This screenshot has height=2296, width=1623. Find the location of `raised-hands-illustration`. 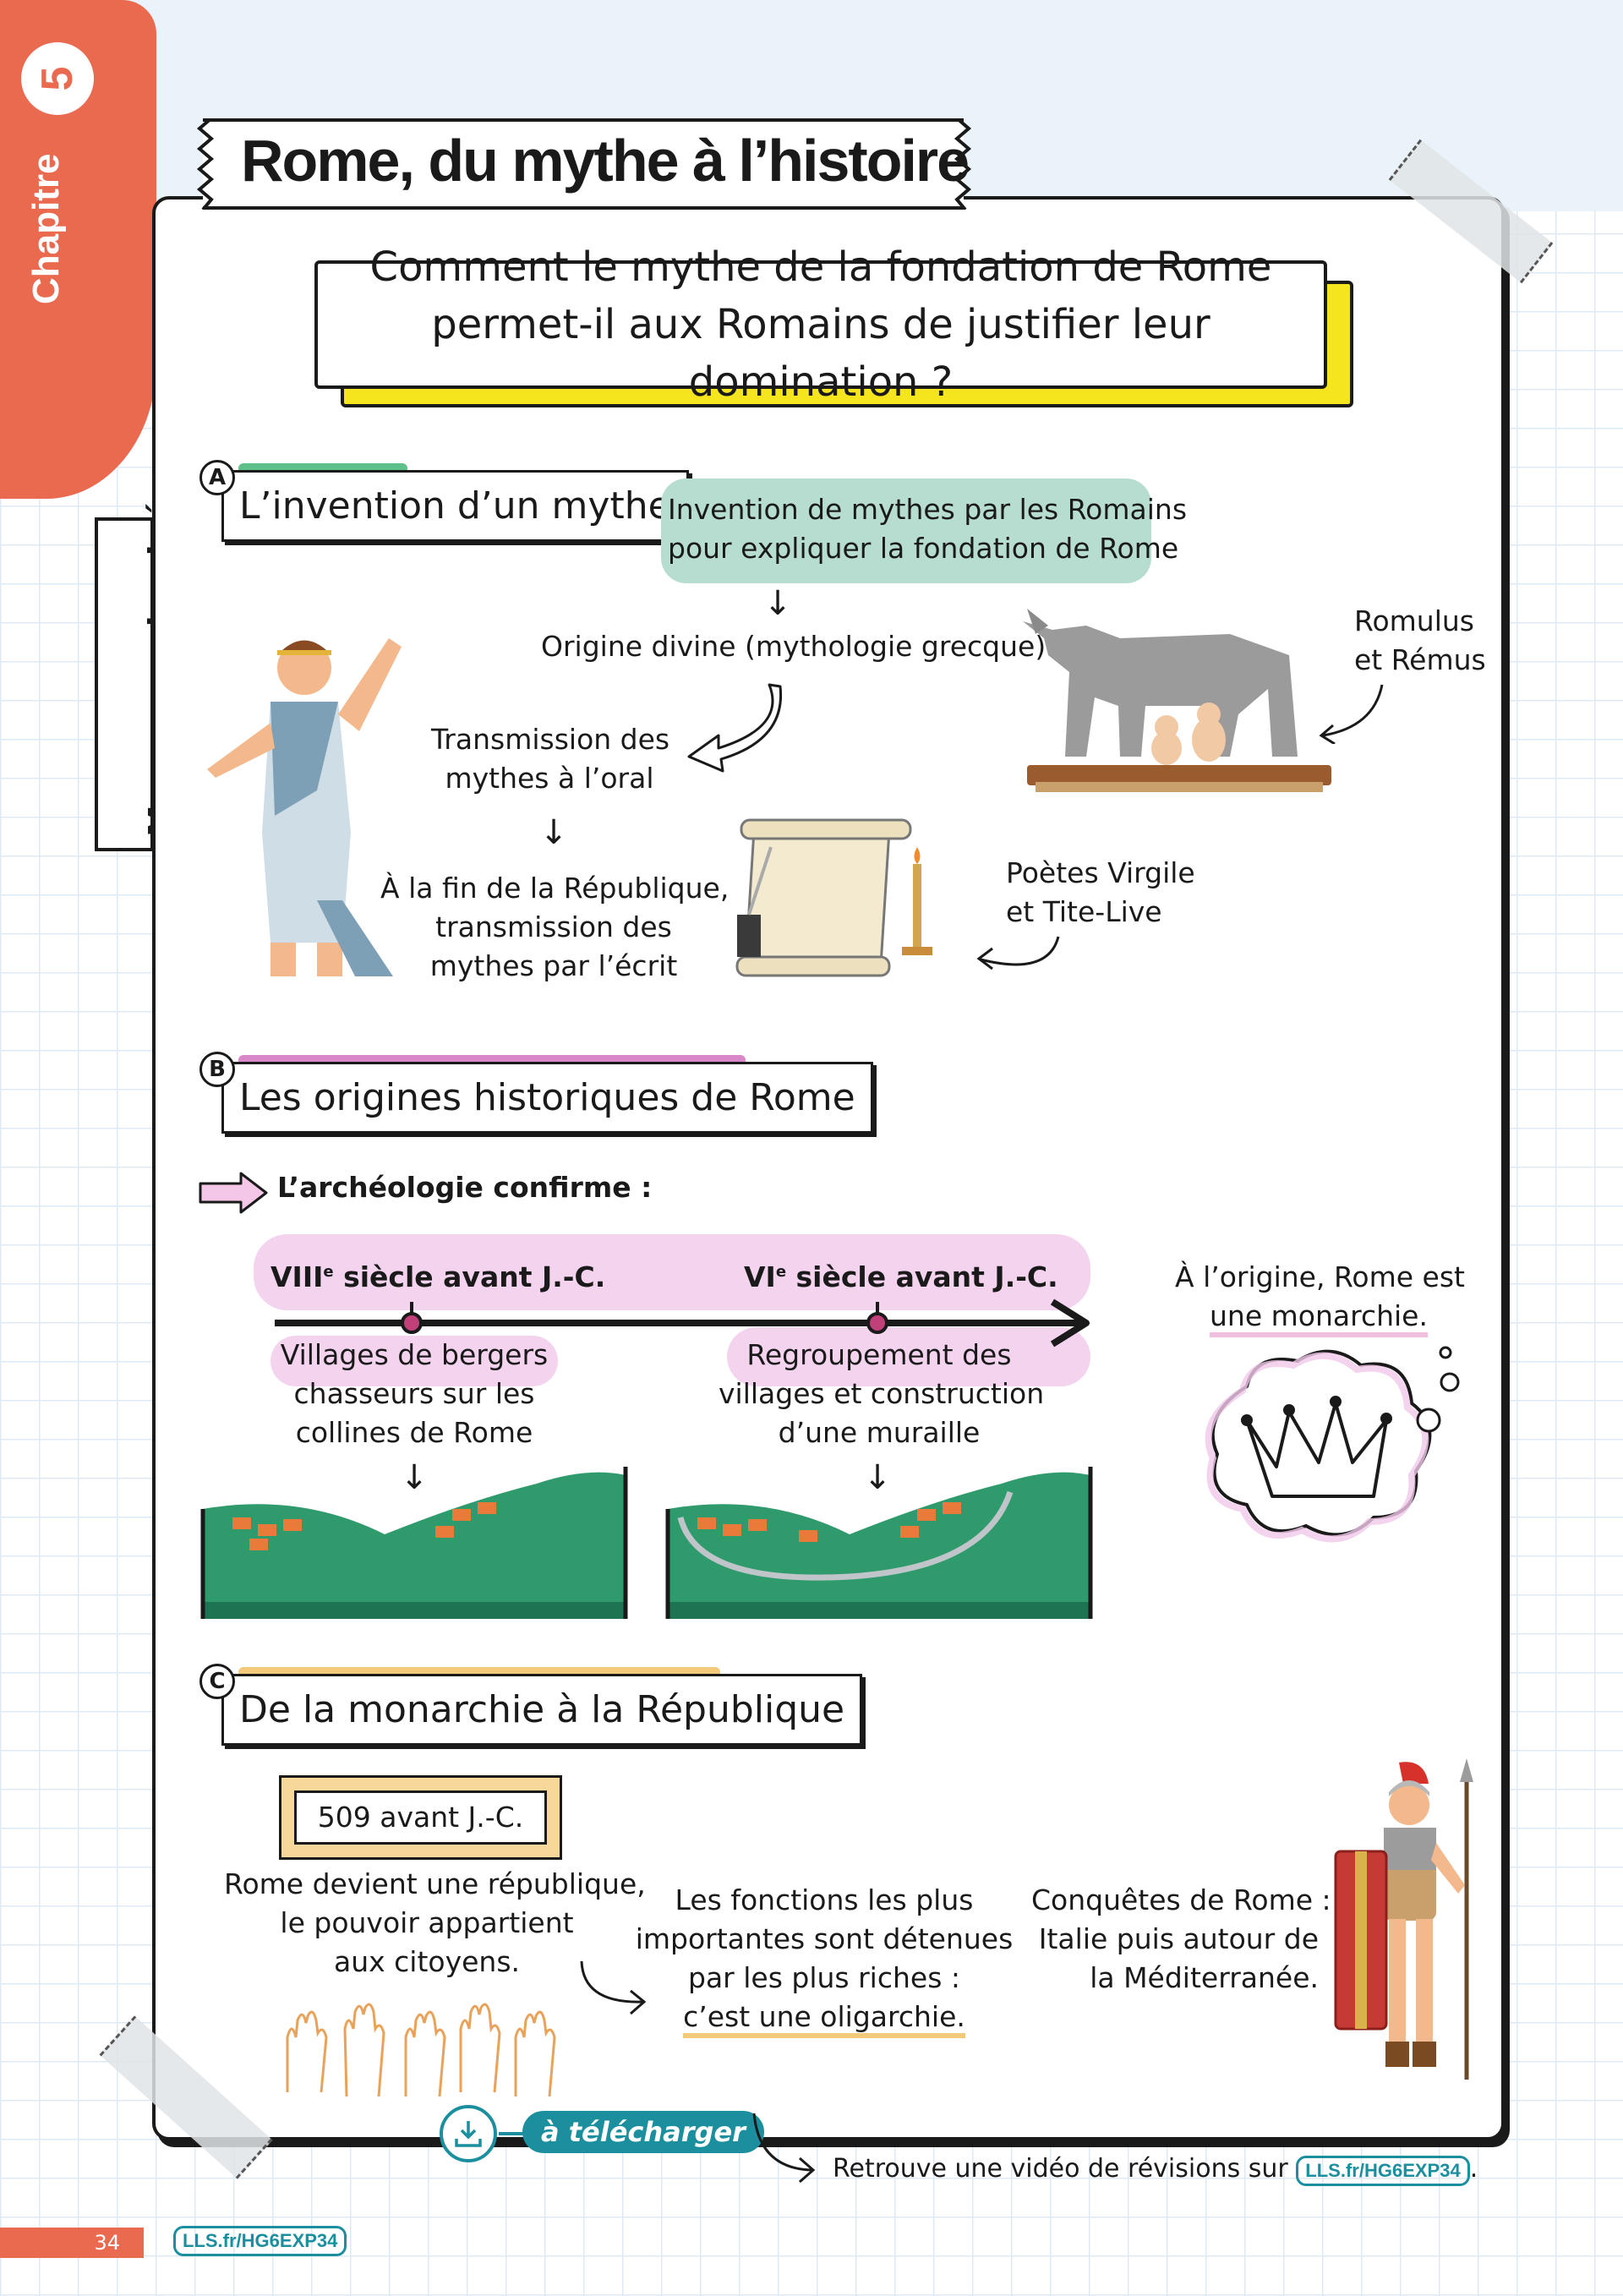

raised-hands-illustration is located at coordinates (421, 2050).